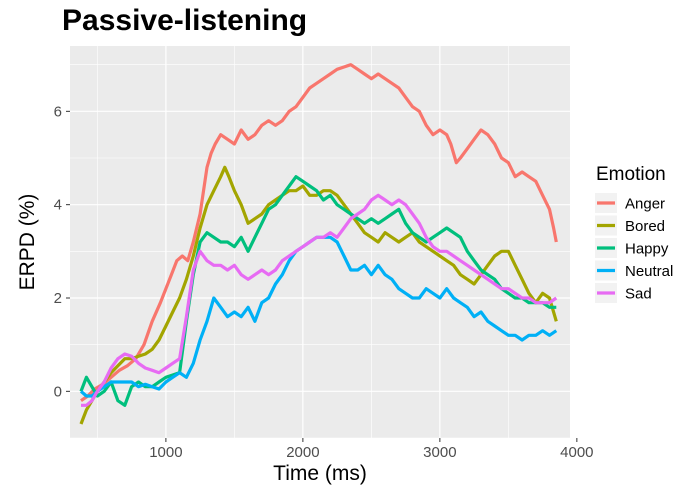  I want to click on x-tick-label: 2000, so click(302, 452).